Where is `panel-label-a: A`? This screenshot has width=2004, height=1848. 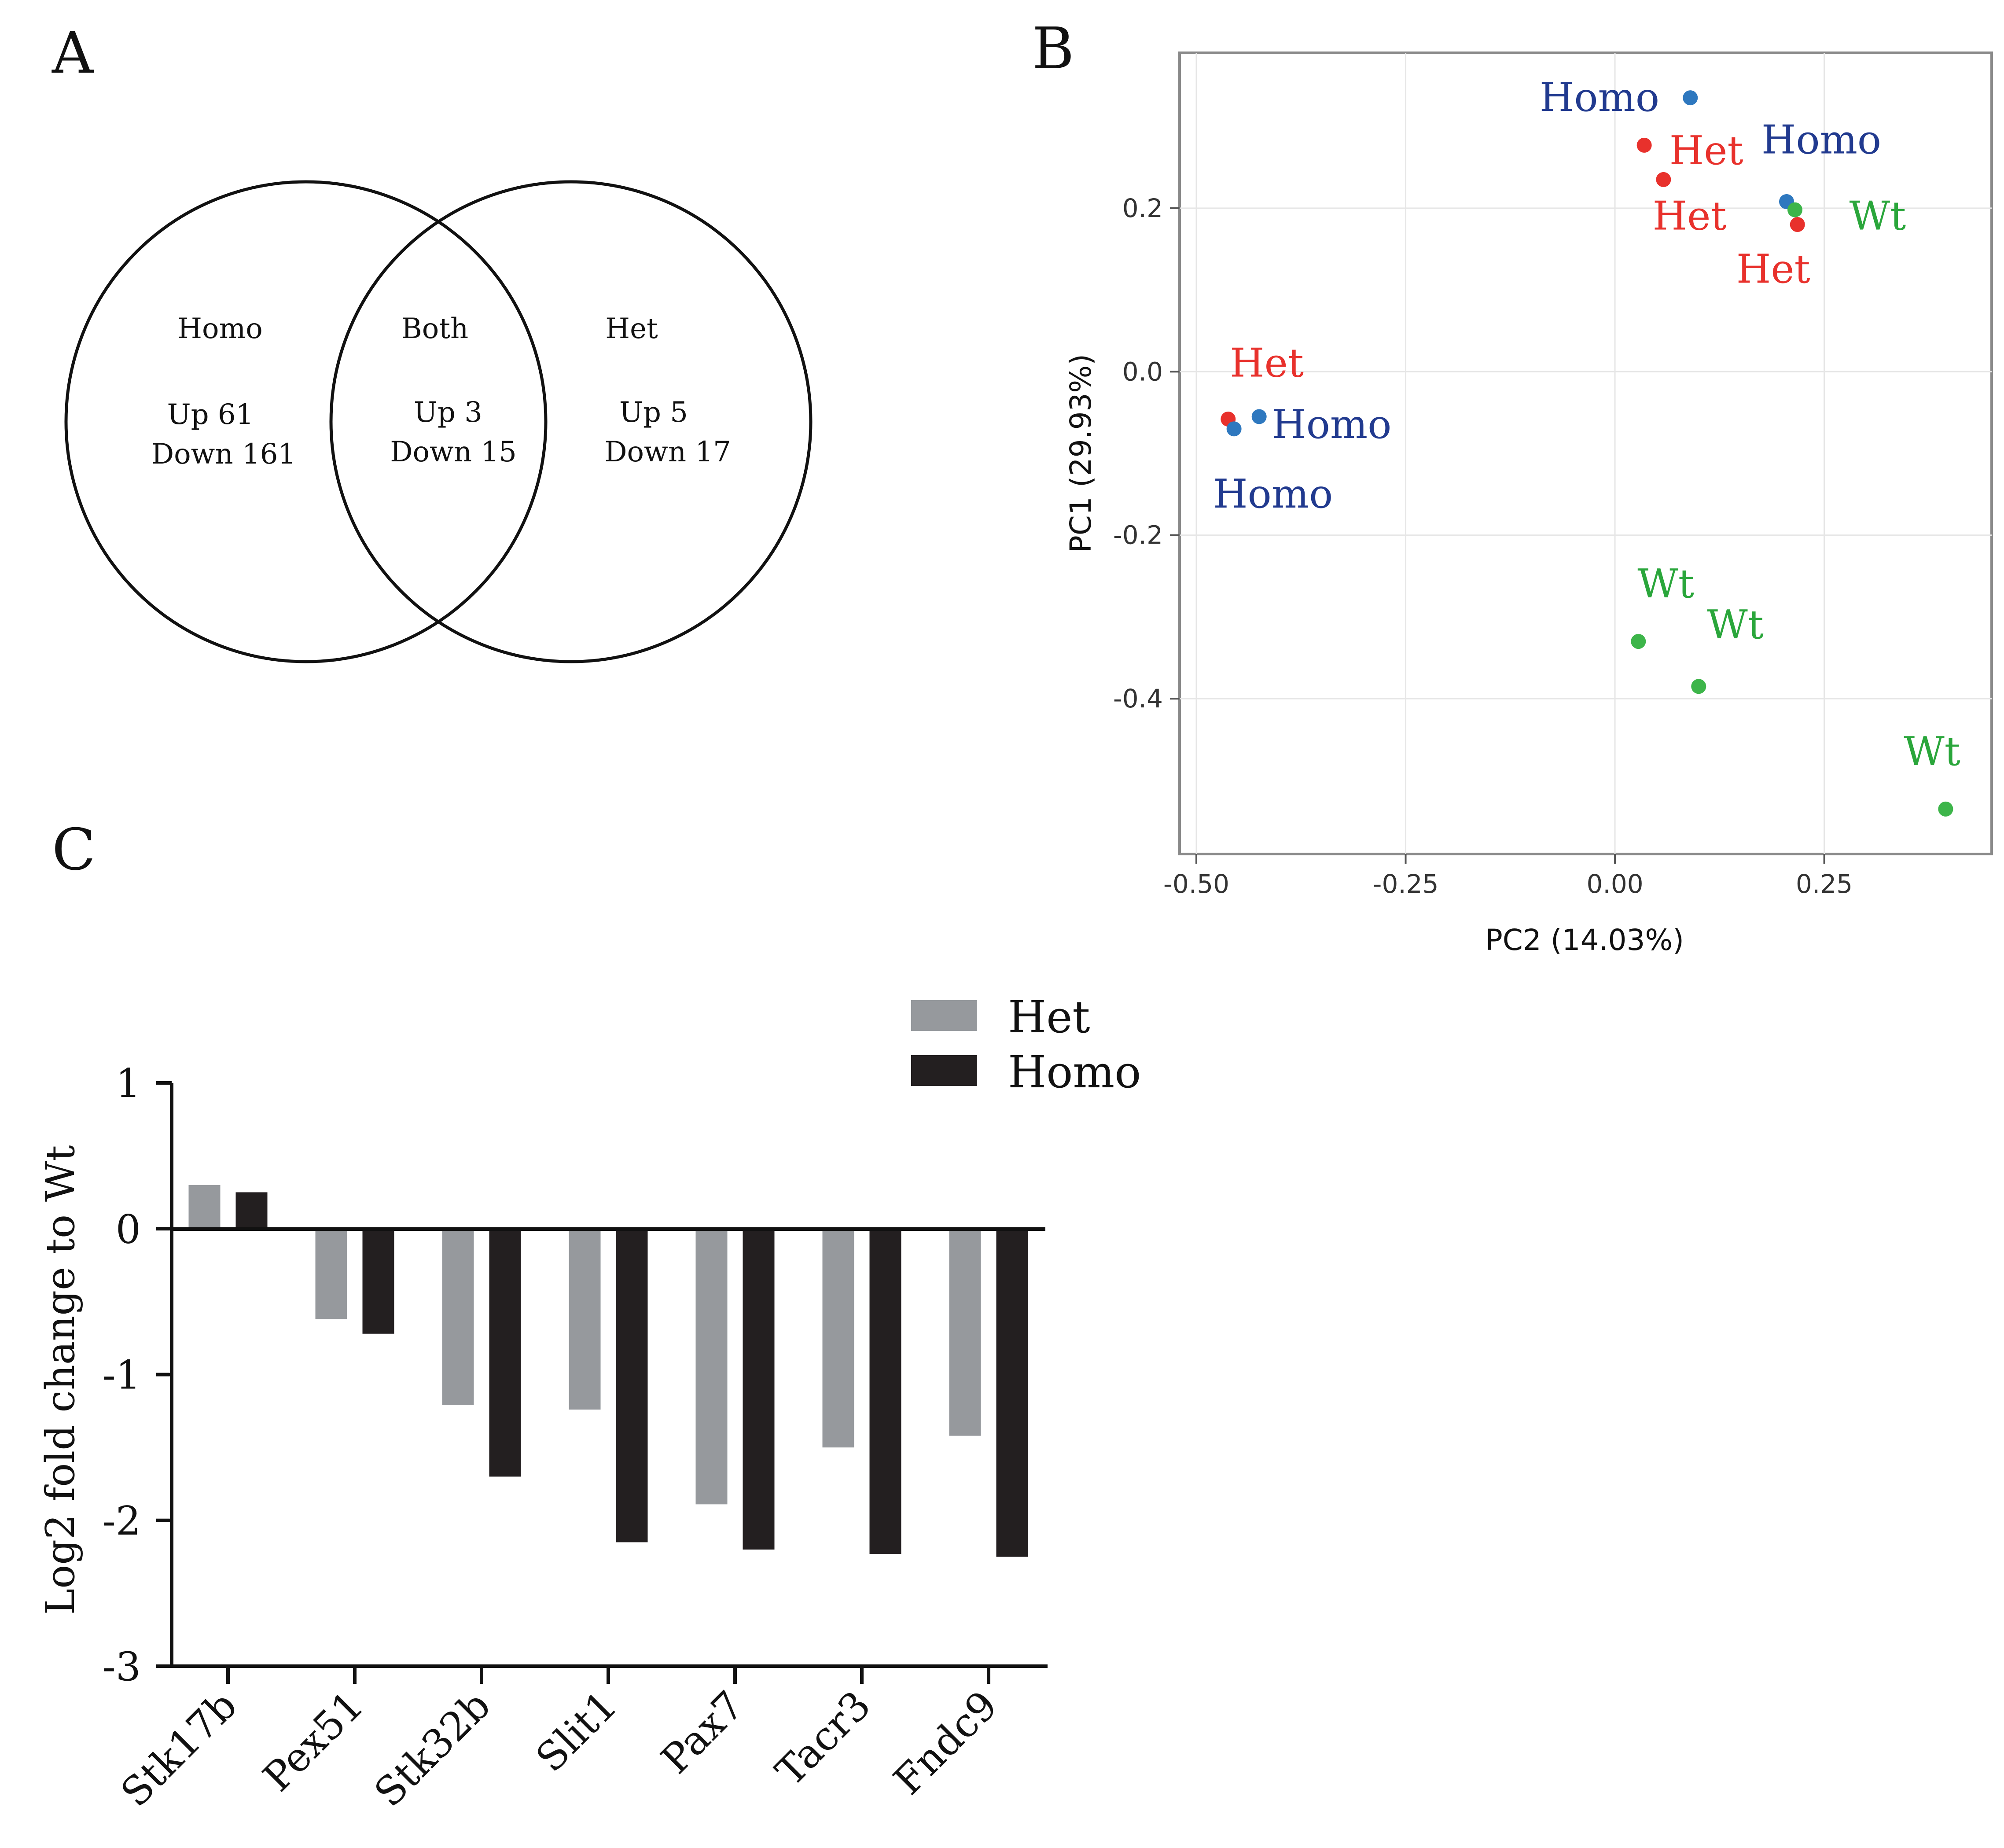
panel-label-a: A is located at coordinates (72, 52).